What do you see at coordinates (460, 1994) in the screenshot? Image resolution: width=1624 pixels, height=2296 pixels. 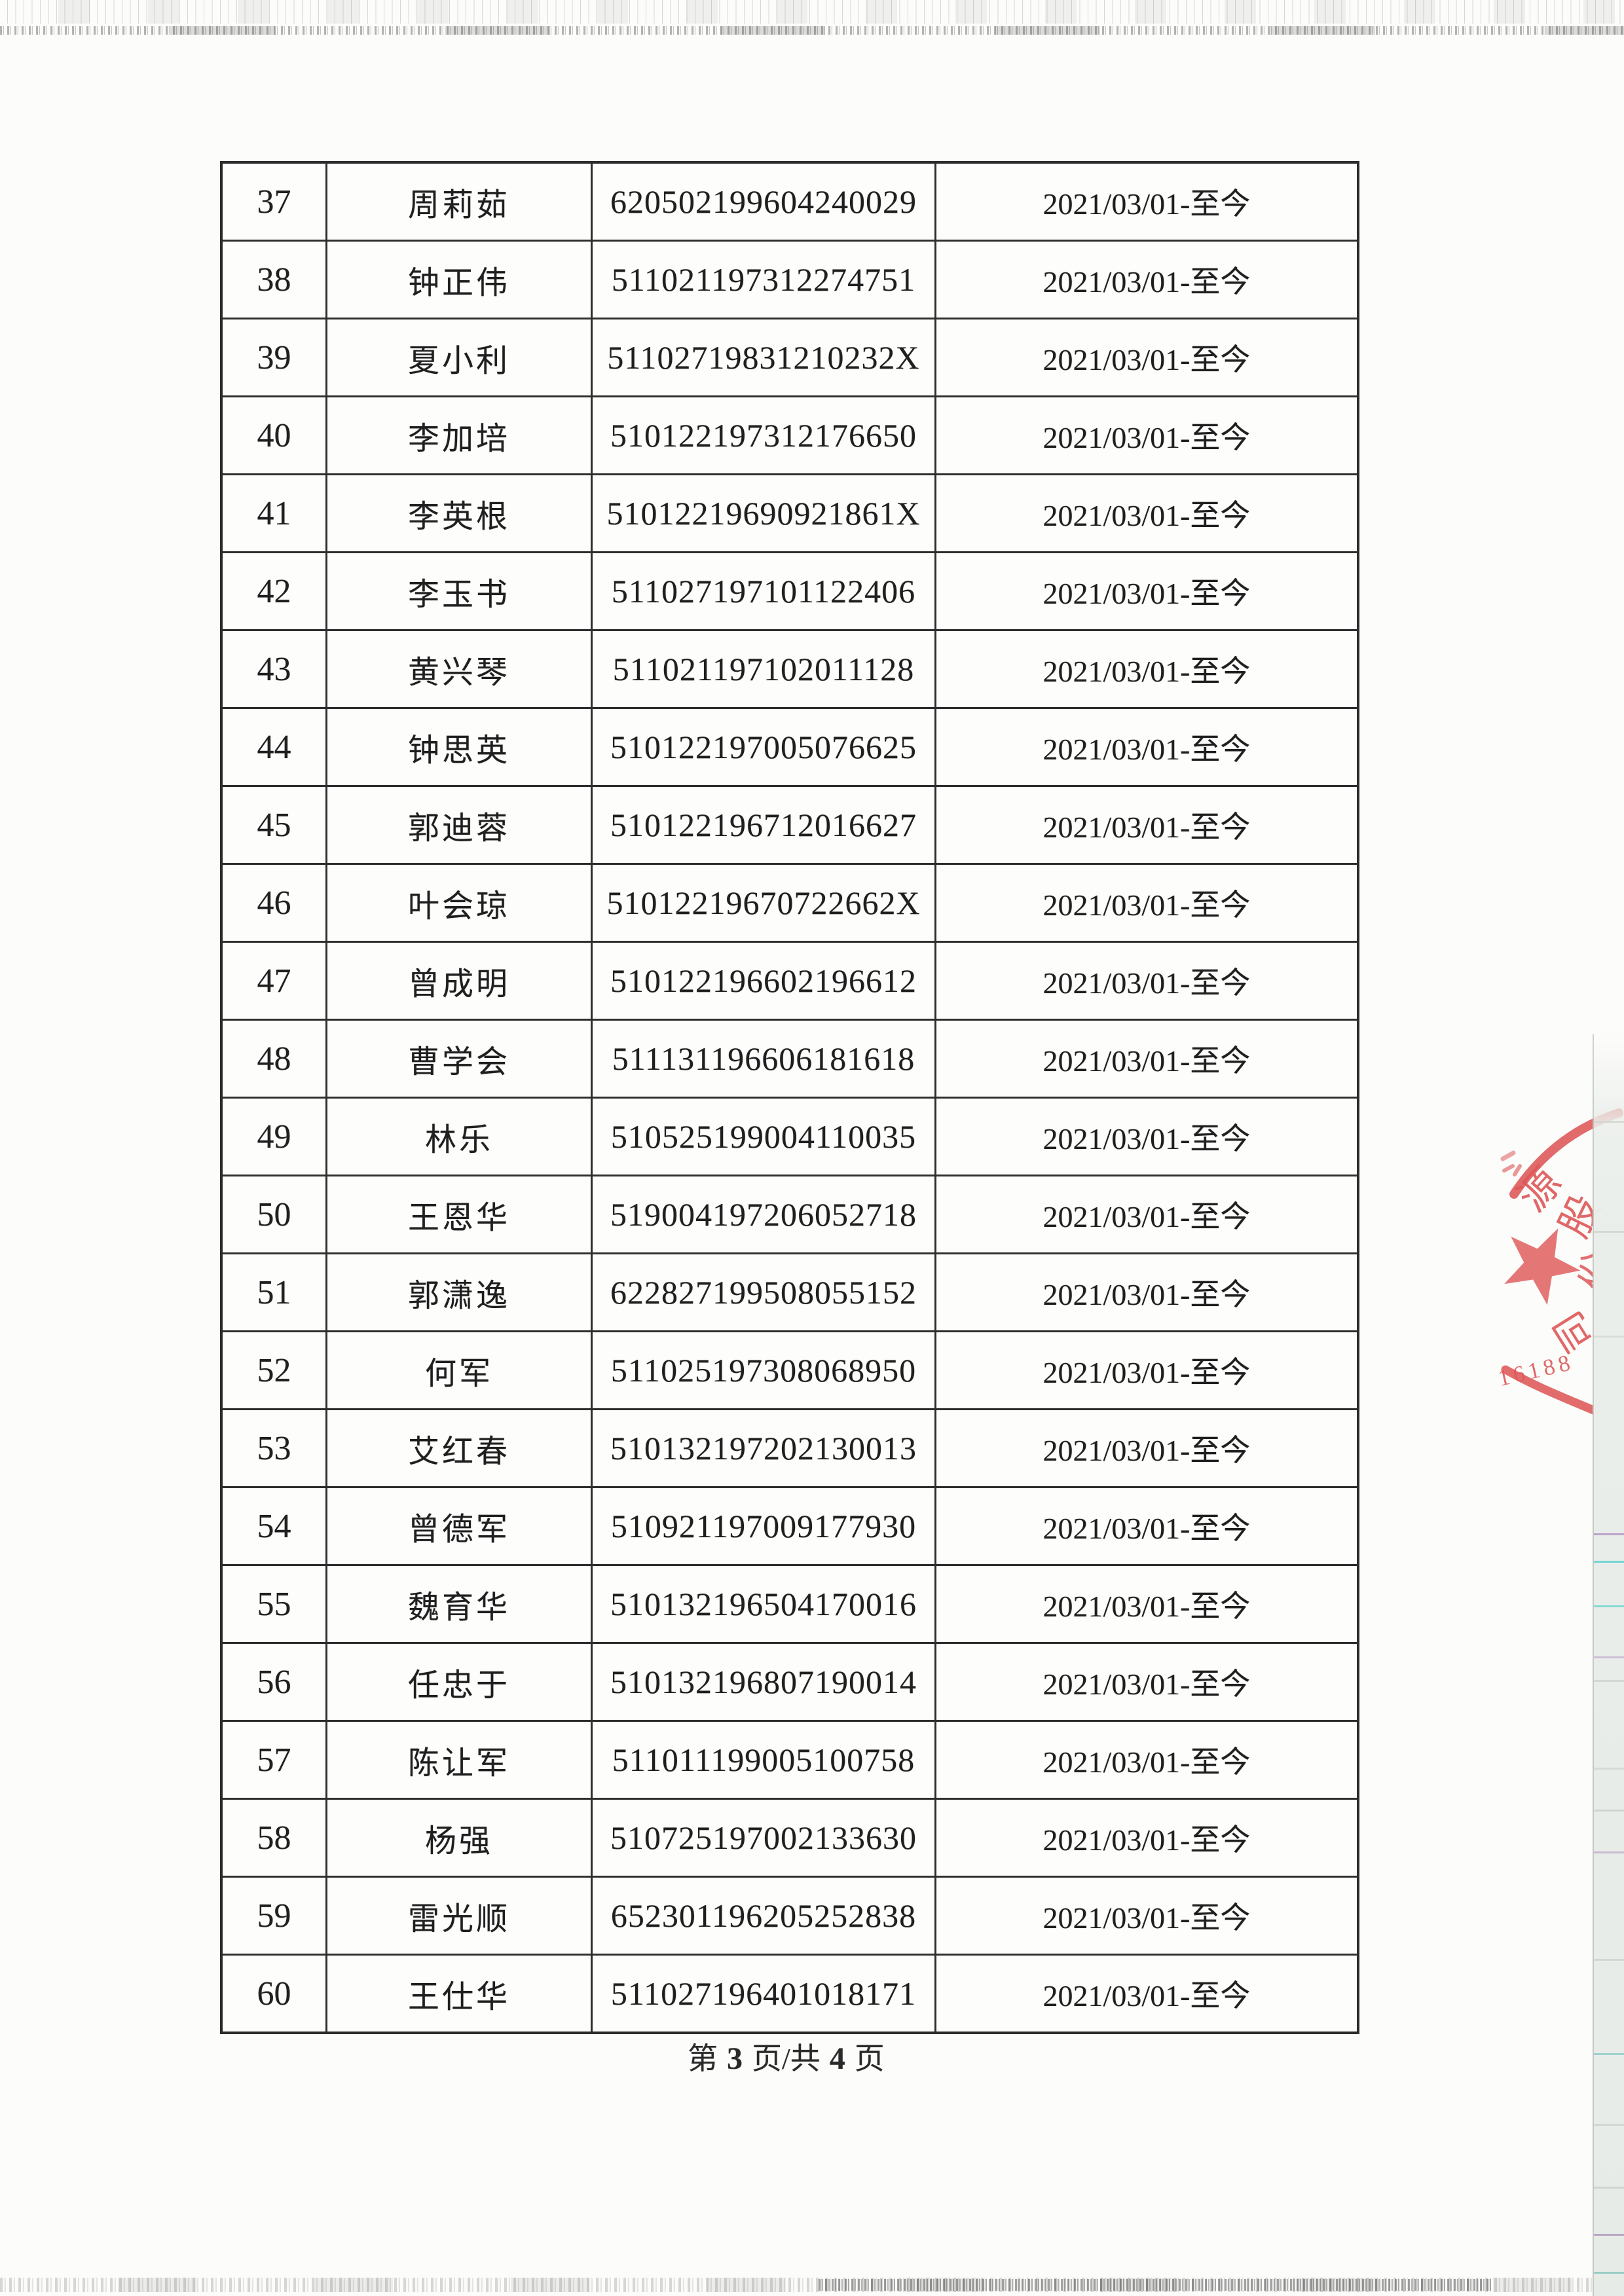 I see `cell-person-name: 王仕华` at bounding box center [460, 1994].